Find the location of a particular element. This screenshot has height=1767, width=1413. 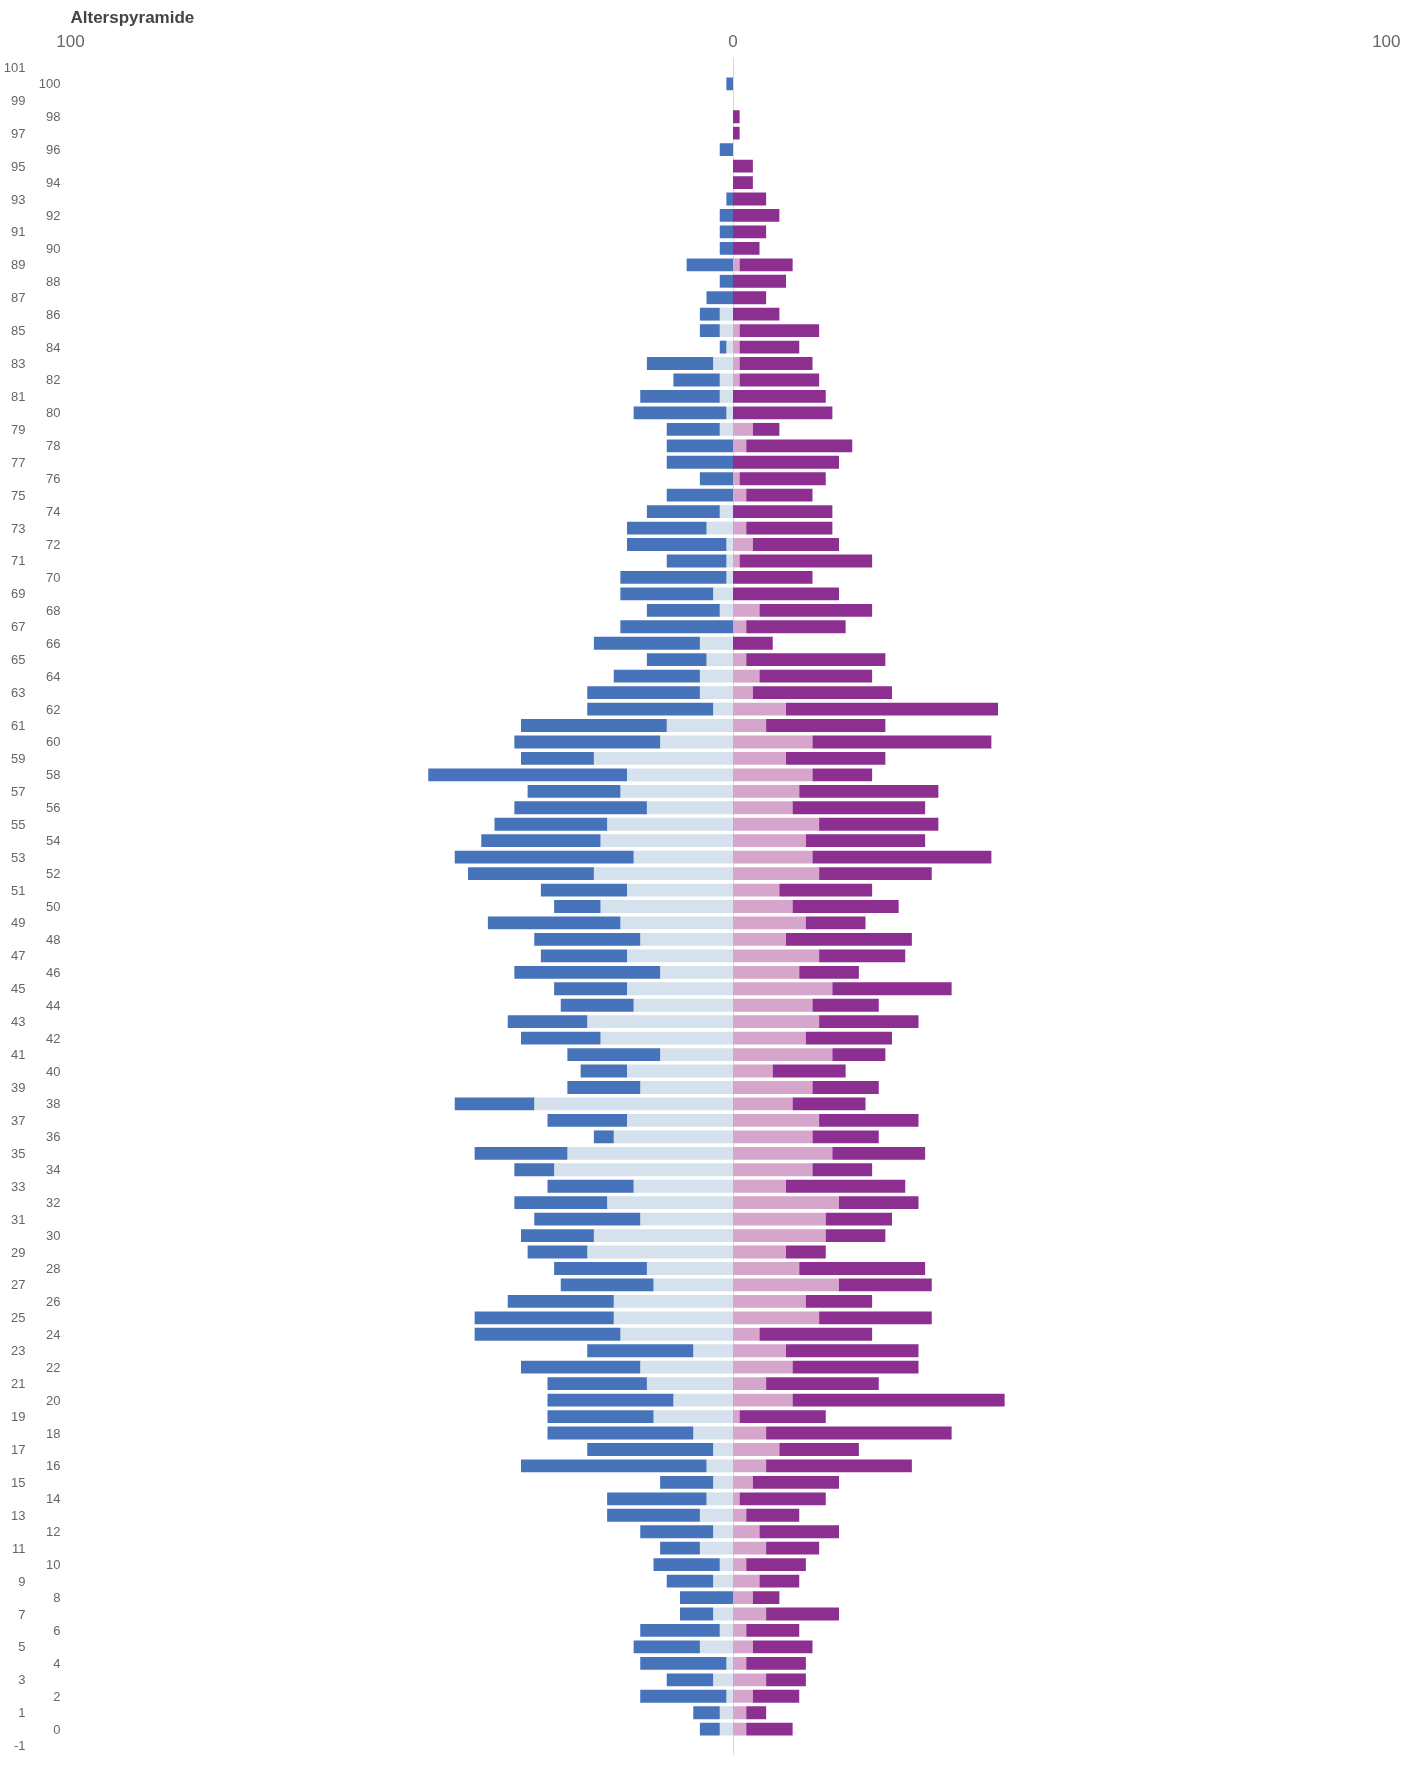

x-tick-label: 0 is located at coordinates (733, 41).